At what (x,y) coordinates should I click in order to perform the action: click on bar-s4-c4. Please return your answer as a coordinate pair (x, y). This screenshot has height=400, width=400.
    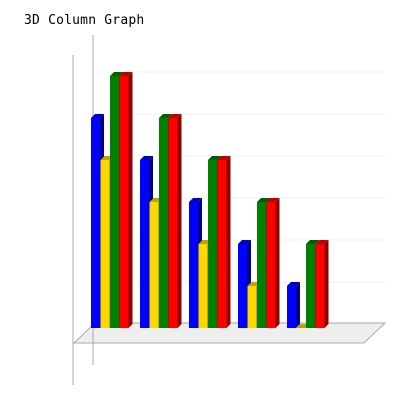
    Looking at the image, I should click on (273, 263).